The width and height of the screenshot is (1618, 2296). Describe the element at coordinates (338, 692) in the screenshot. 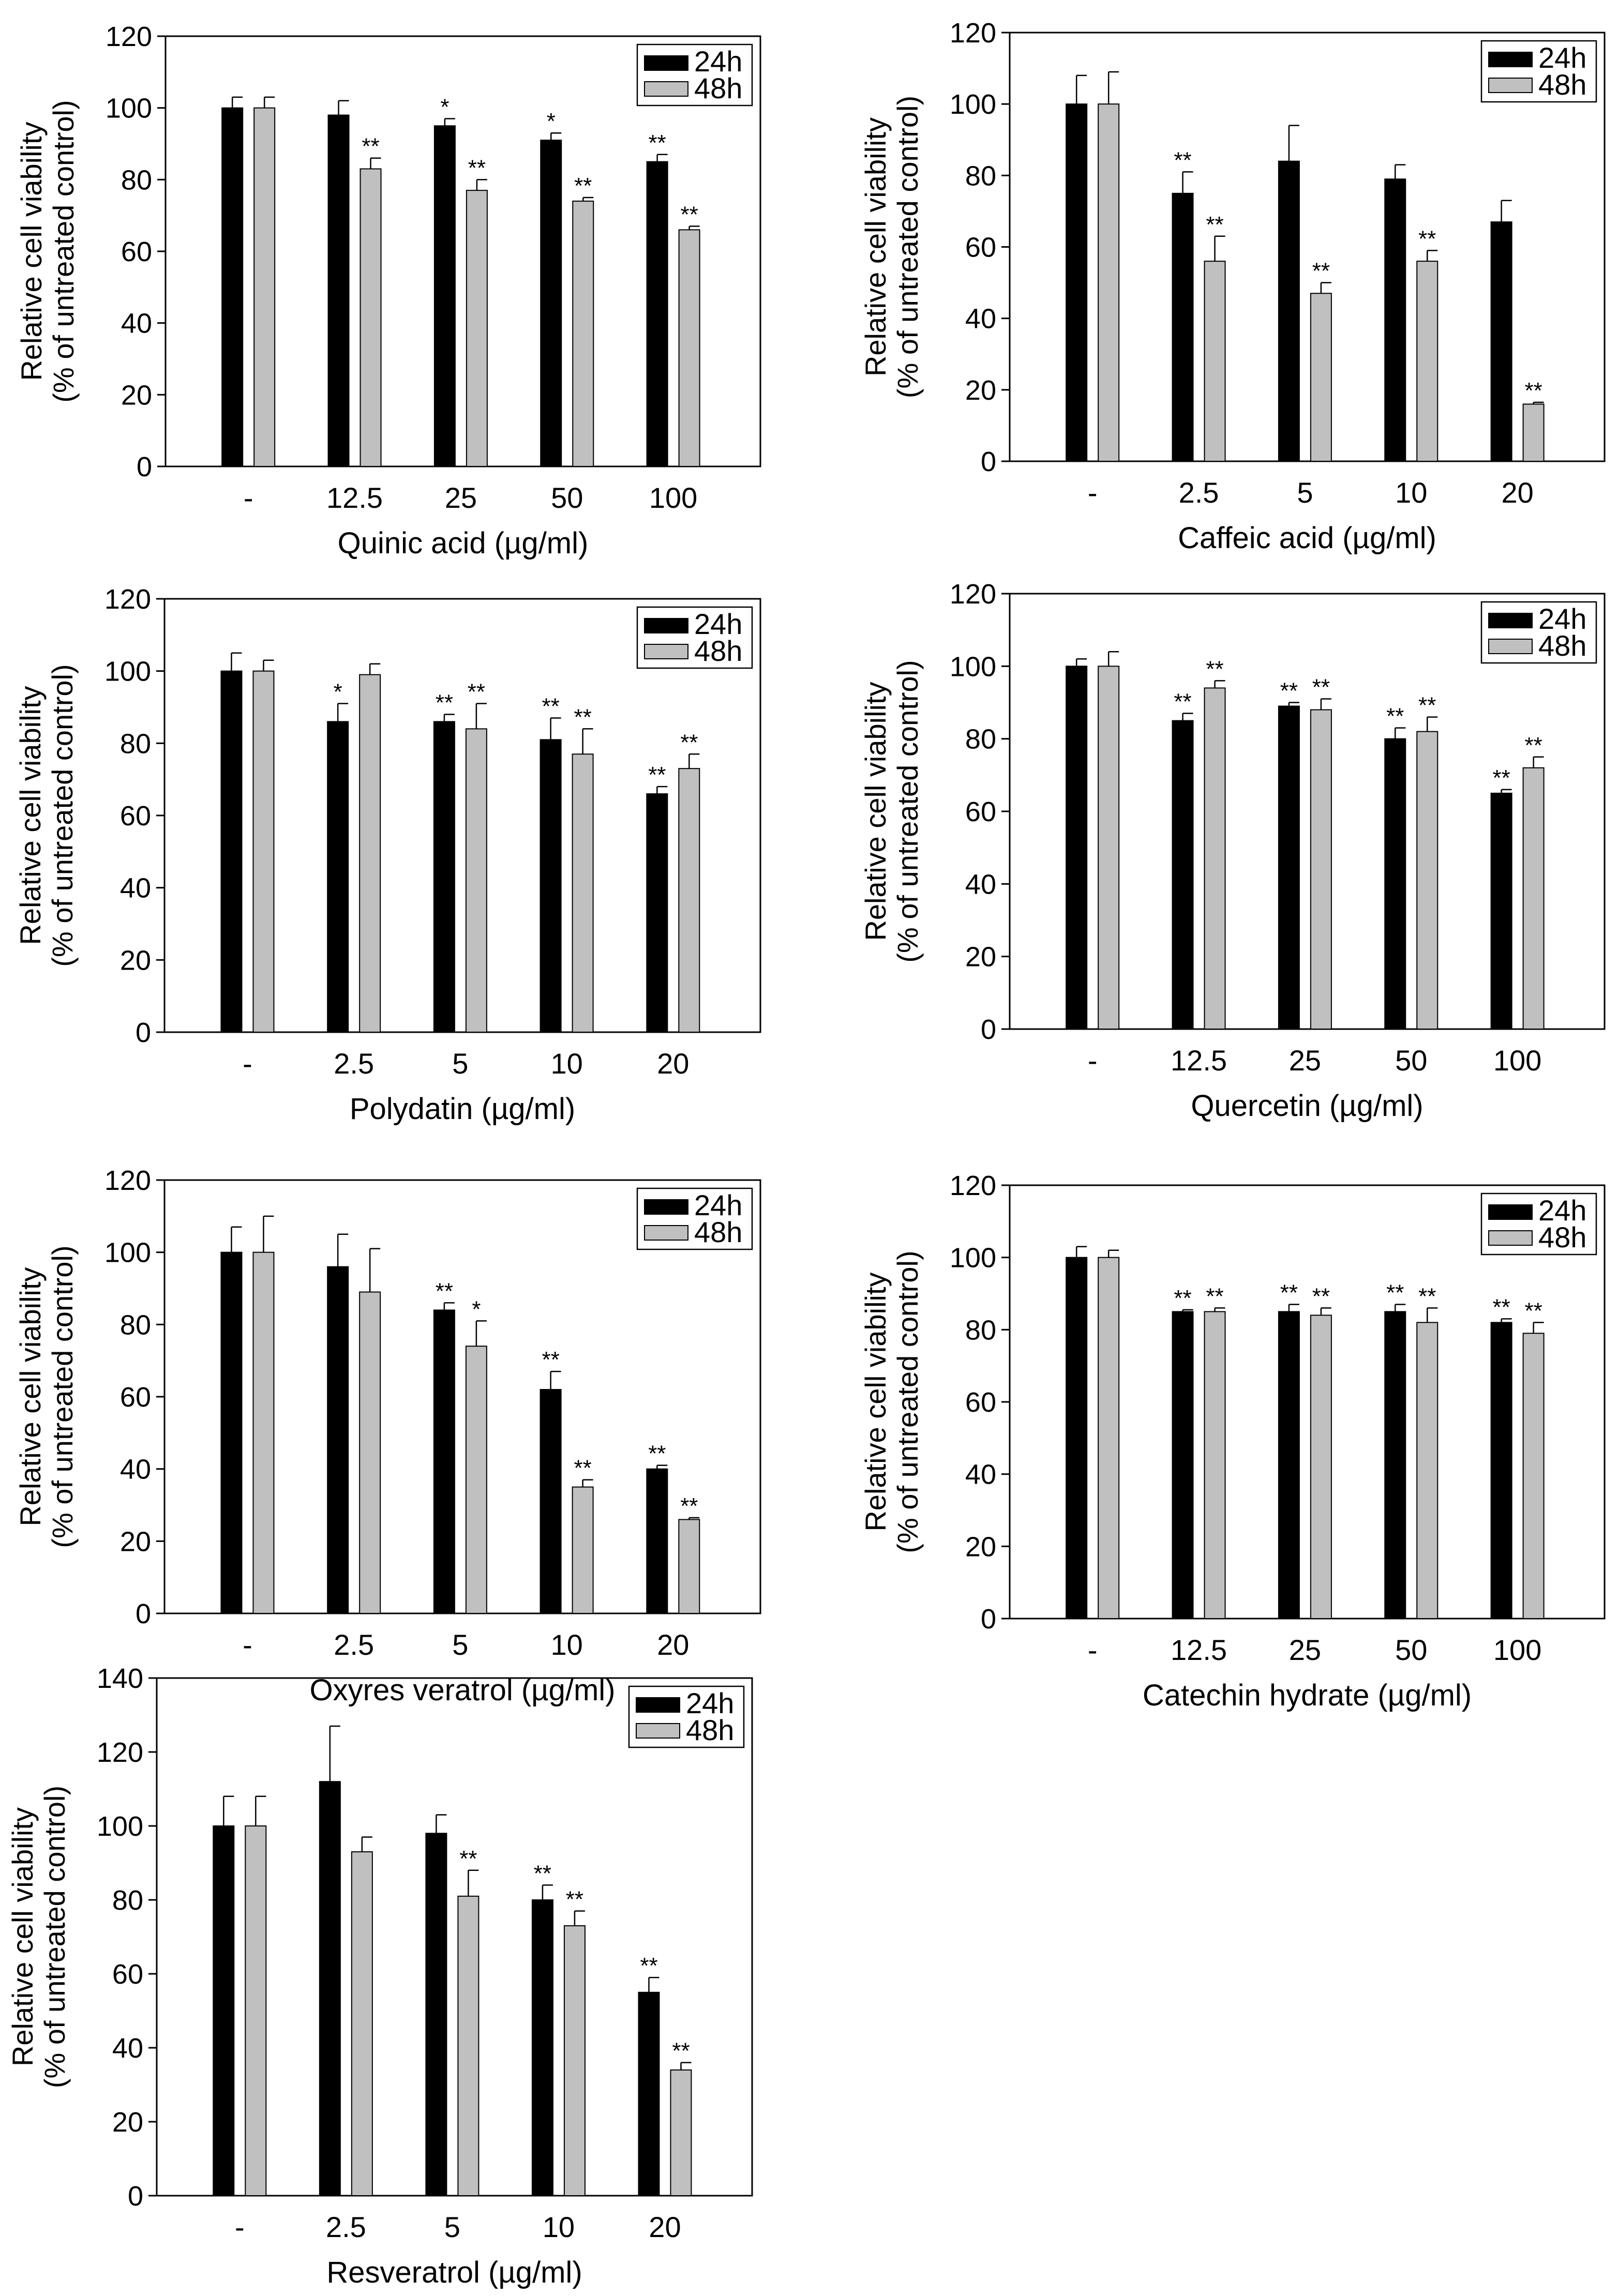

I see `significance-mark: *` at that location.